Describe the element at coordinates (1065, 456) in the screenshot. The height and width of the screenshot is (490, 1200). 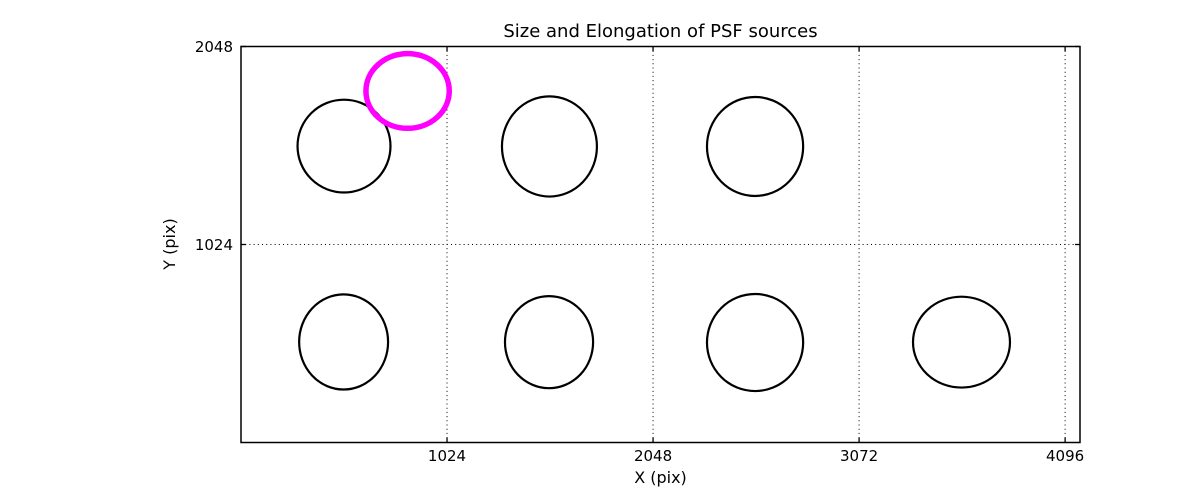
I see `x-tick-label: 4096` at that location.